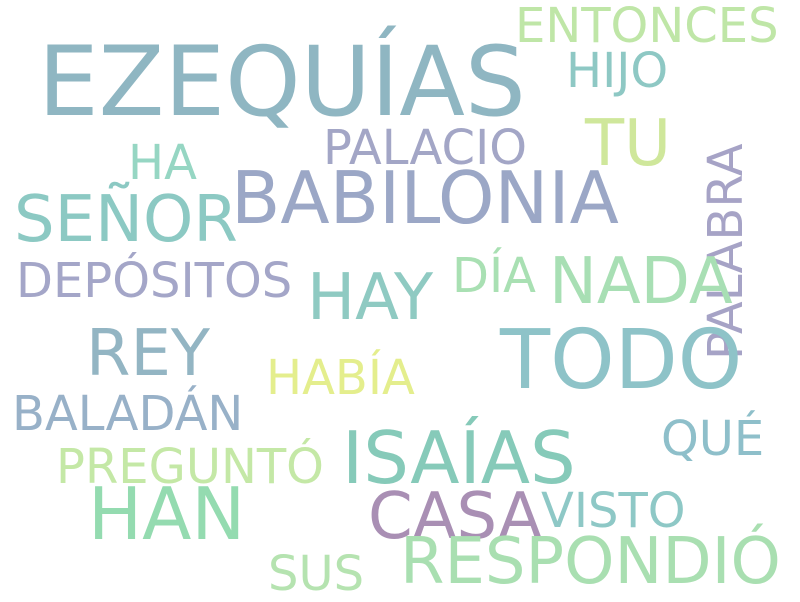 This screenshot has width=800, height=602. Describe the element at coordinates (340, 378) in the screenshot. I see `word-habia: HABÍA` at that location.